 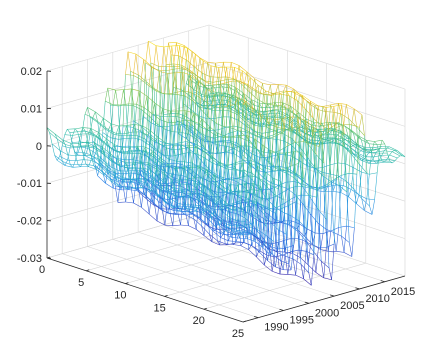 I want to click on x-tick-label: 0, so click(x=42, y=270).